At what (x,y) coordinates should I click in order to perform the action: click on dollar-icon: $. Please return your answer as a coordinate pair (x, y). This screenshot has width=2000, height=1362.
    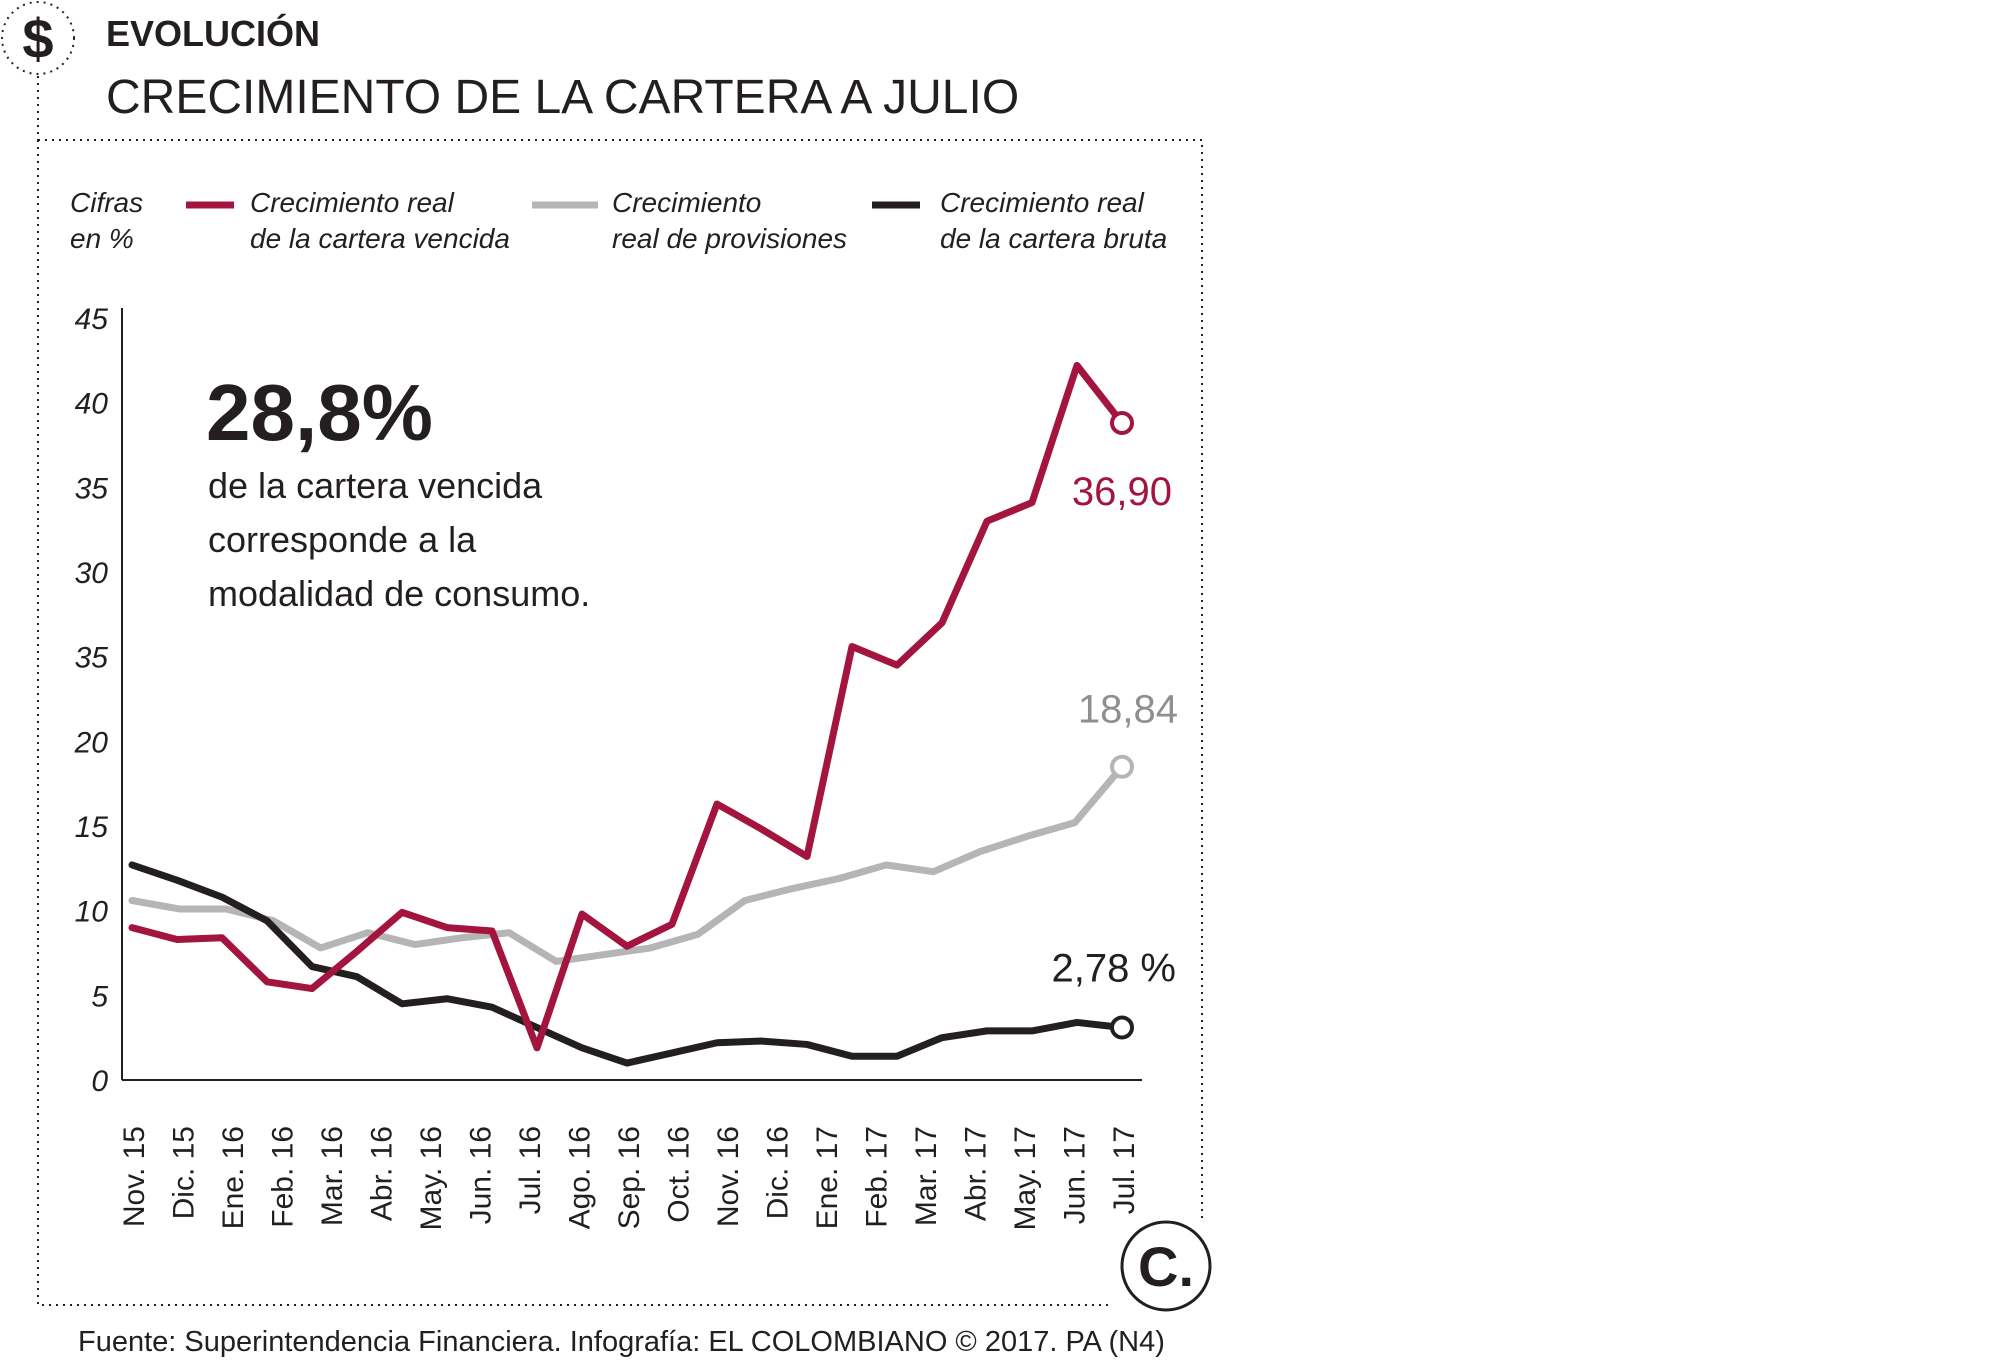
    Looking at the image, I should click on (38, 38).